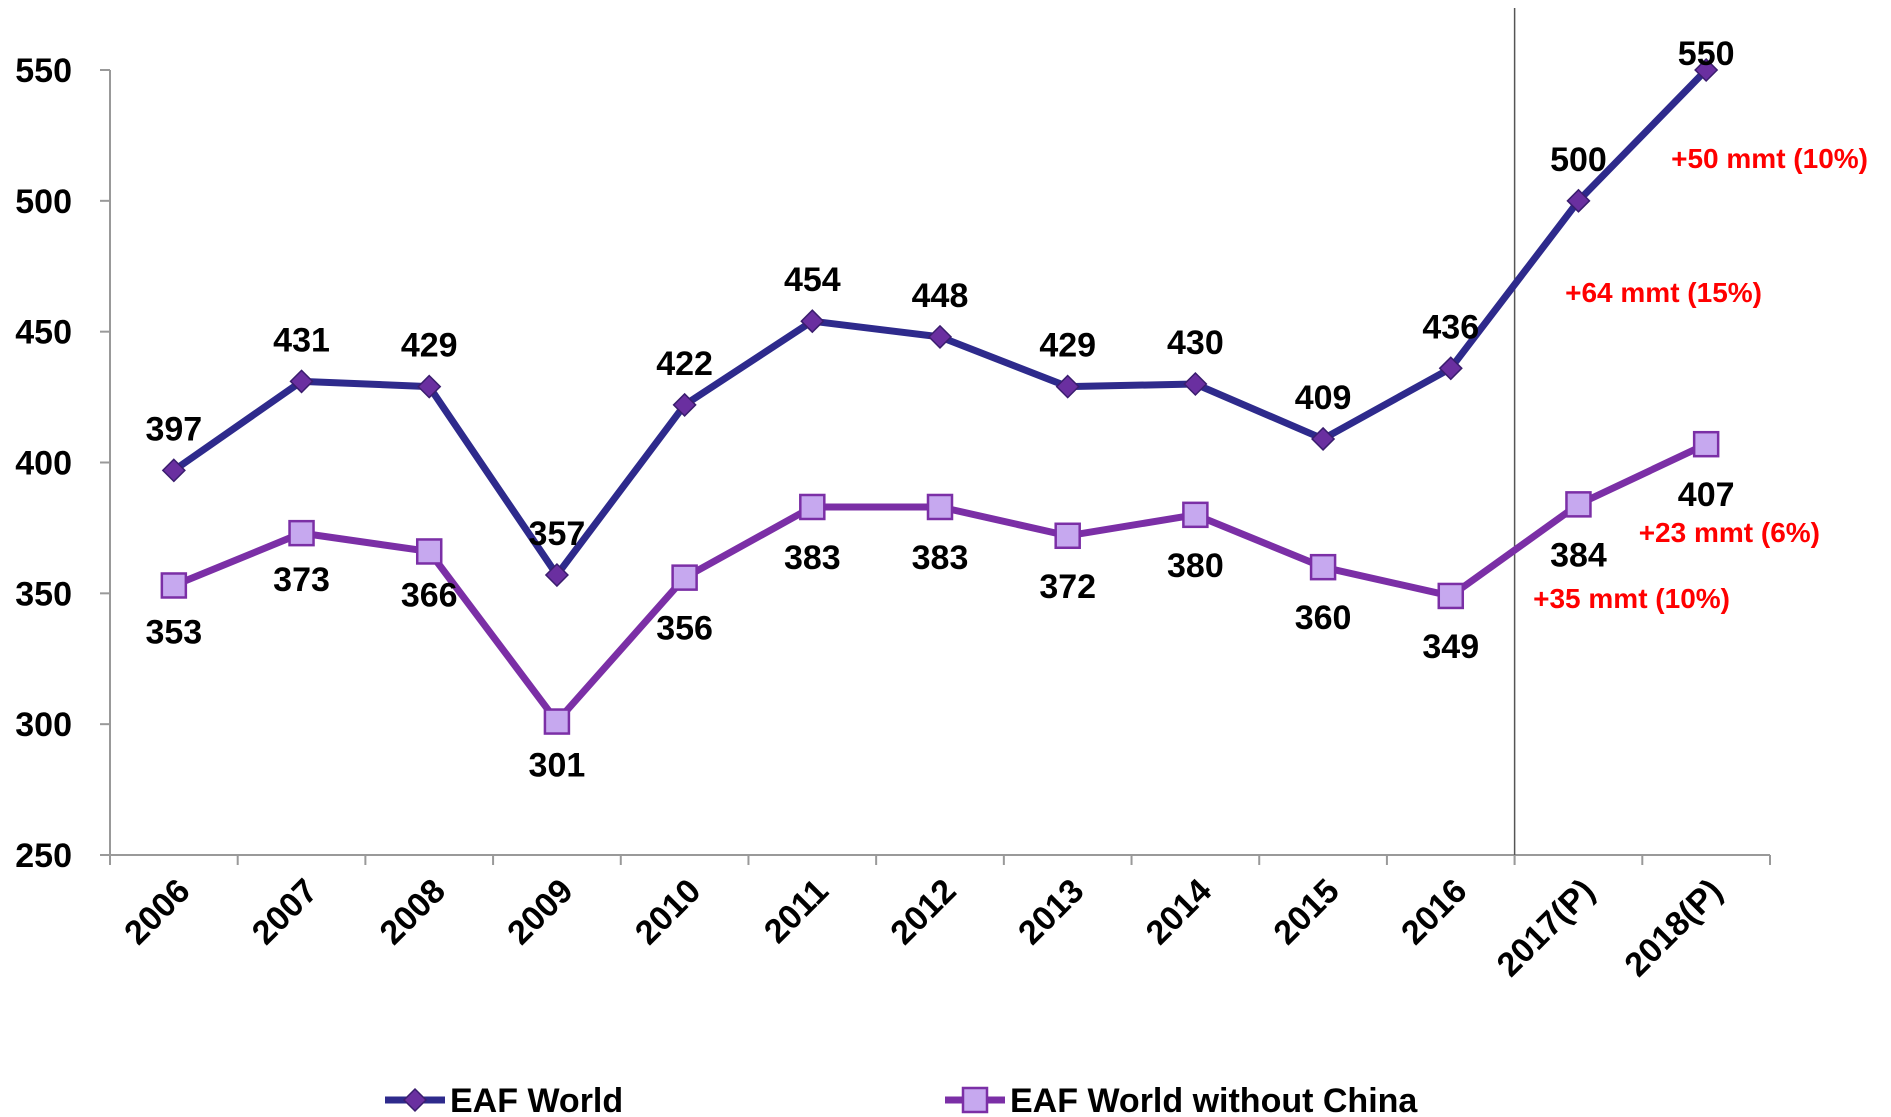 The height and width of the screenshot is (1117, 1891). What do you see at coordinates (301, 340) in the screenshot?
I see `data-label: 431` at bounding box center [301, 340].